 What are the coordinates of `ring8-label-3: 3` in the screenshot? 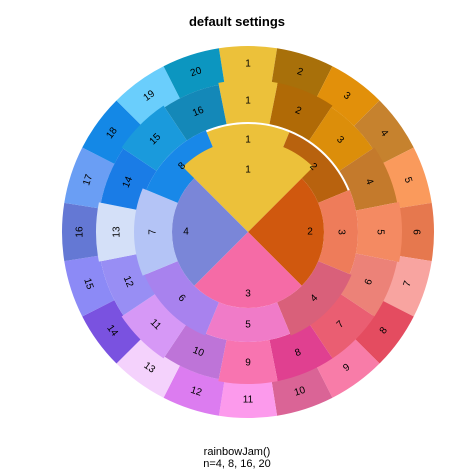 It's located at (341, 232).